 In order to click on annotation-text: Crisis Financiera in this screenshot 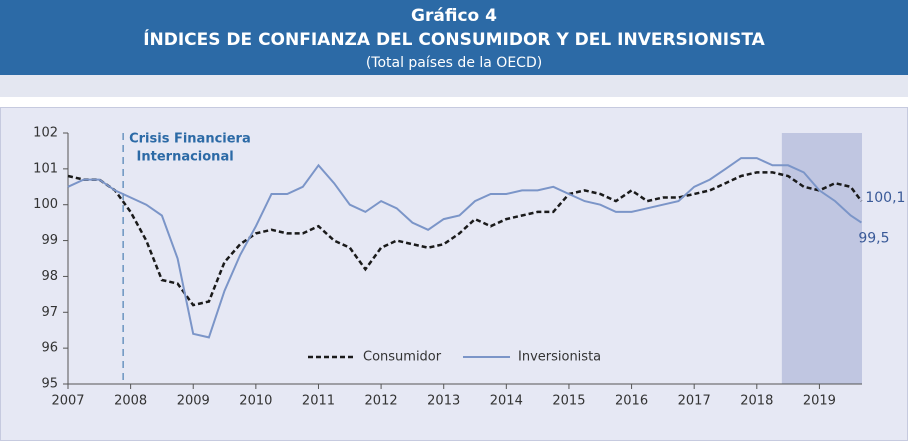, I will do `click(190, 139)`.